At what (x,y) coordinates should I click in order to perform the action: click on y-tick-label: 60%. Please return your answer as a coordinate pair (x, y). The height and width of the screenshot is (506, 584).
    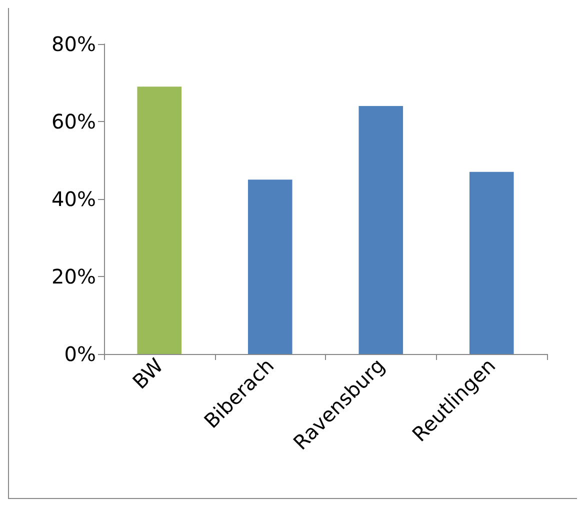
    Looking at the image, I should click on (74, 122).